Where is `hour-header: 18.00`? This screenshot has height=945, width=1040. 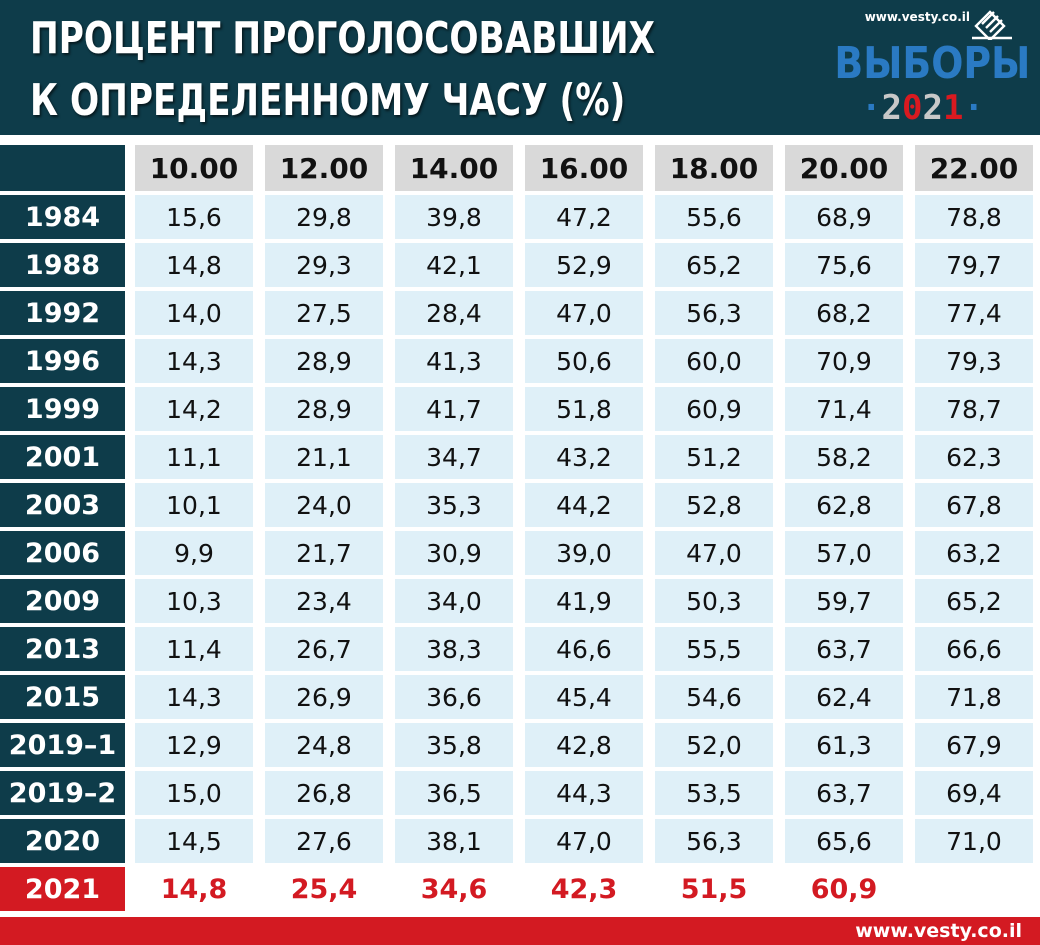 hour-header: 18.00 is located at coordinates (714, 168).